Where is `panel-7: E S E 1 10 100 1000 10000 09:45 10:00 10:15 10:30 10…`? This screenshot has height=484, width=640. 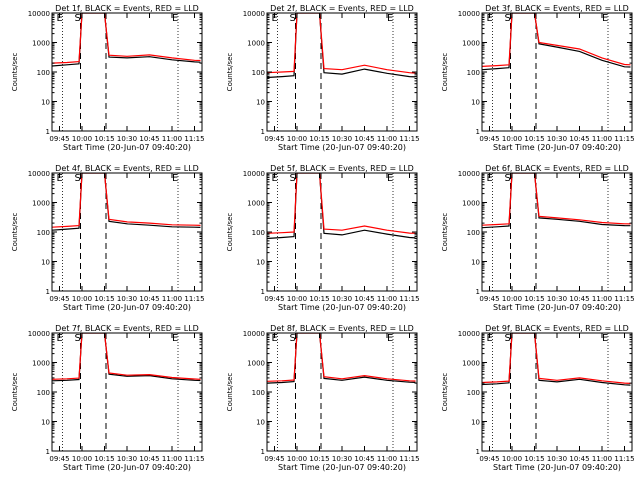 panel-7: E S E 1 10 100 1000 10000 09:45 10:00 10:15 10:30 10… is located at coordinates (108, 398).